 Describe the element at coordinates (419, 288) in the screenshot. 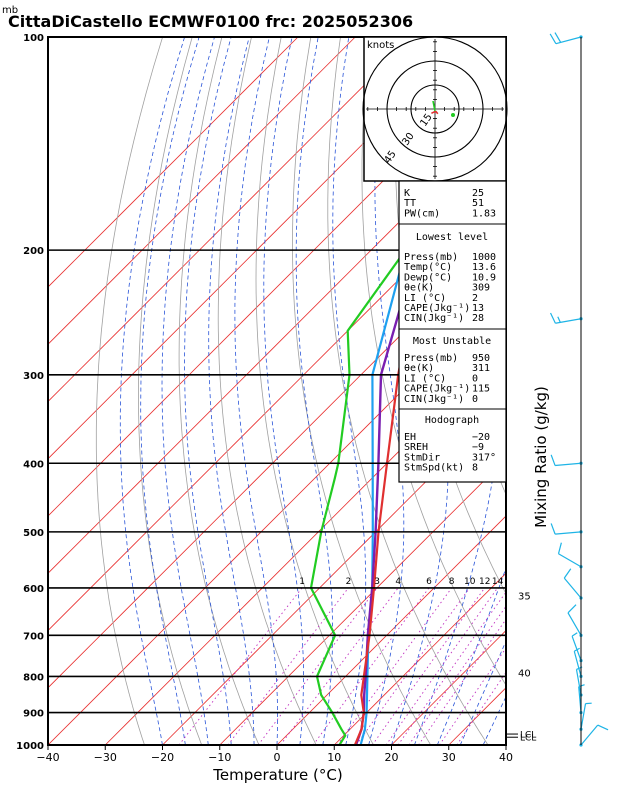

I see `index-name: θe(K)` at that location.